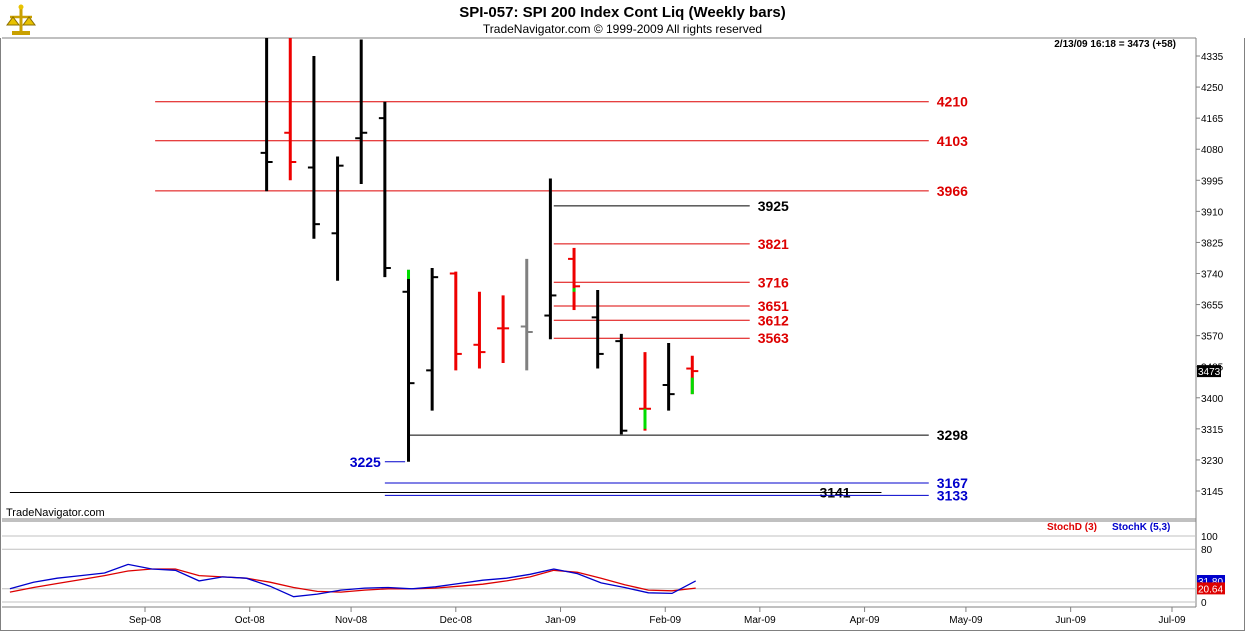 This screenshot has height=631, width=1245. I want to click on y-tick-label: 4250, so click(1212, 88).